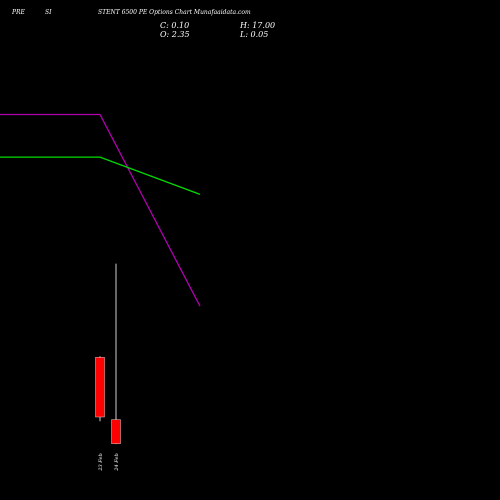 The height and width of the screenshot is (500, 500). What do you see at coordinates (258, 25) in the screenshot?
I see `high-value: H: 17.00` at bounding box center [258, 25].